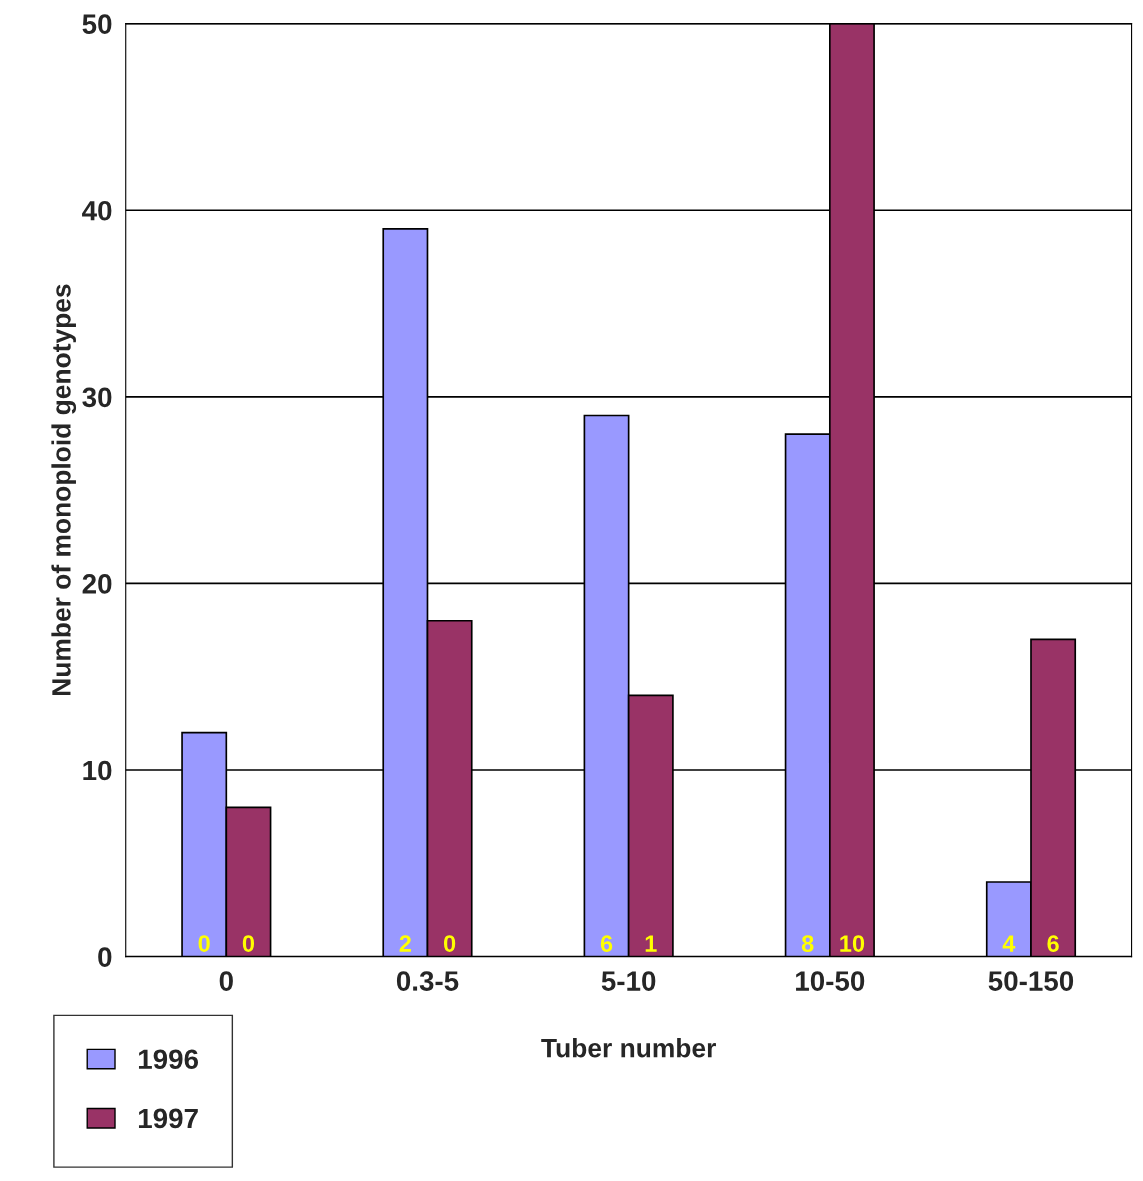 The width and height of the screenshot is (1143, 1181). What do you see at coordinates (97, 24) in the screenshot?
I see `y-tick-label: 50` at bounding box center [97, 24].